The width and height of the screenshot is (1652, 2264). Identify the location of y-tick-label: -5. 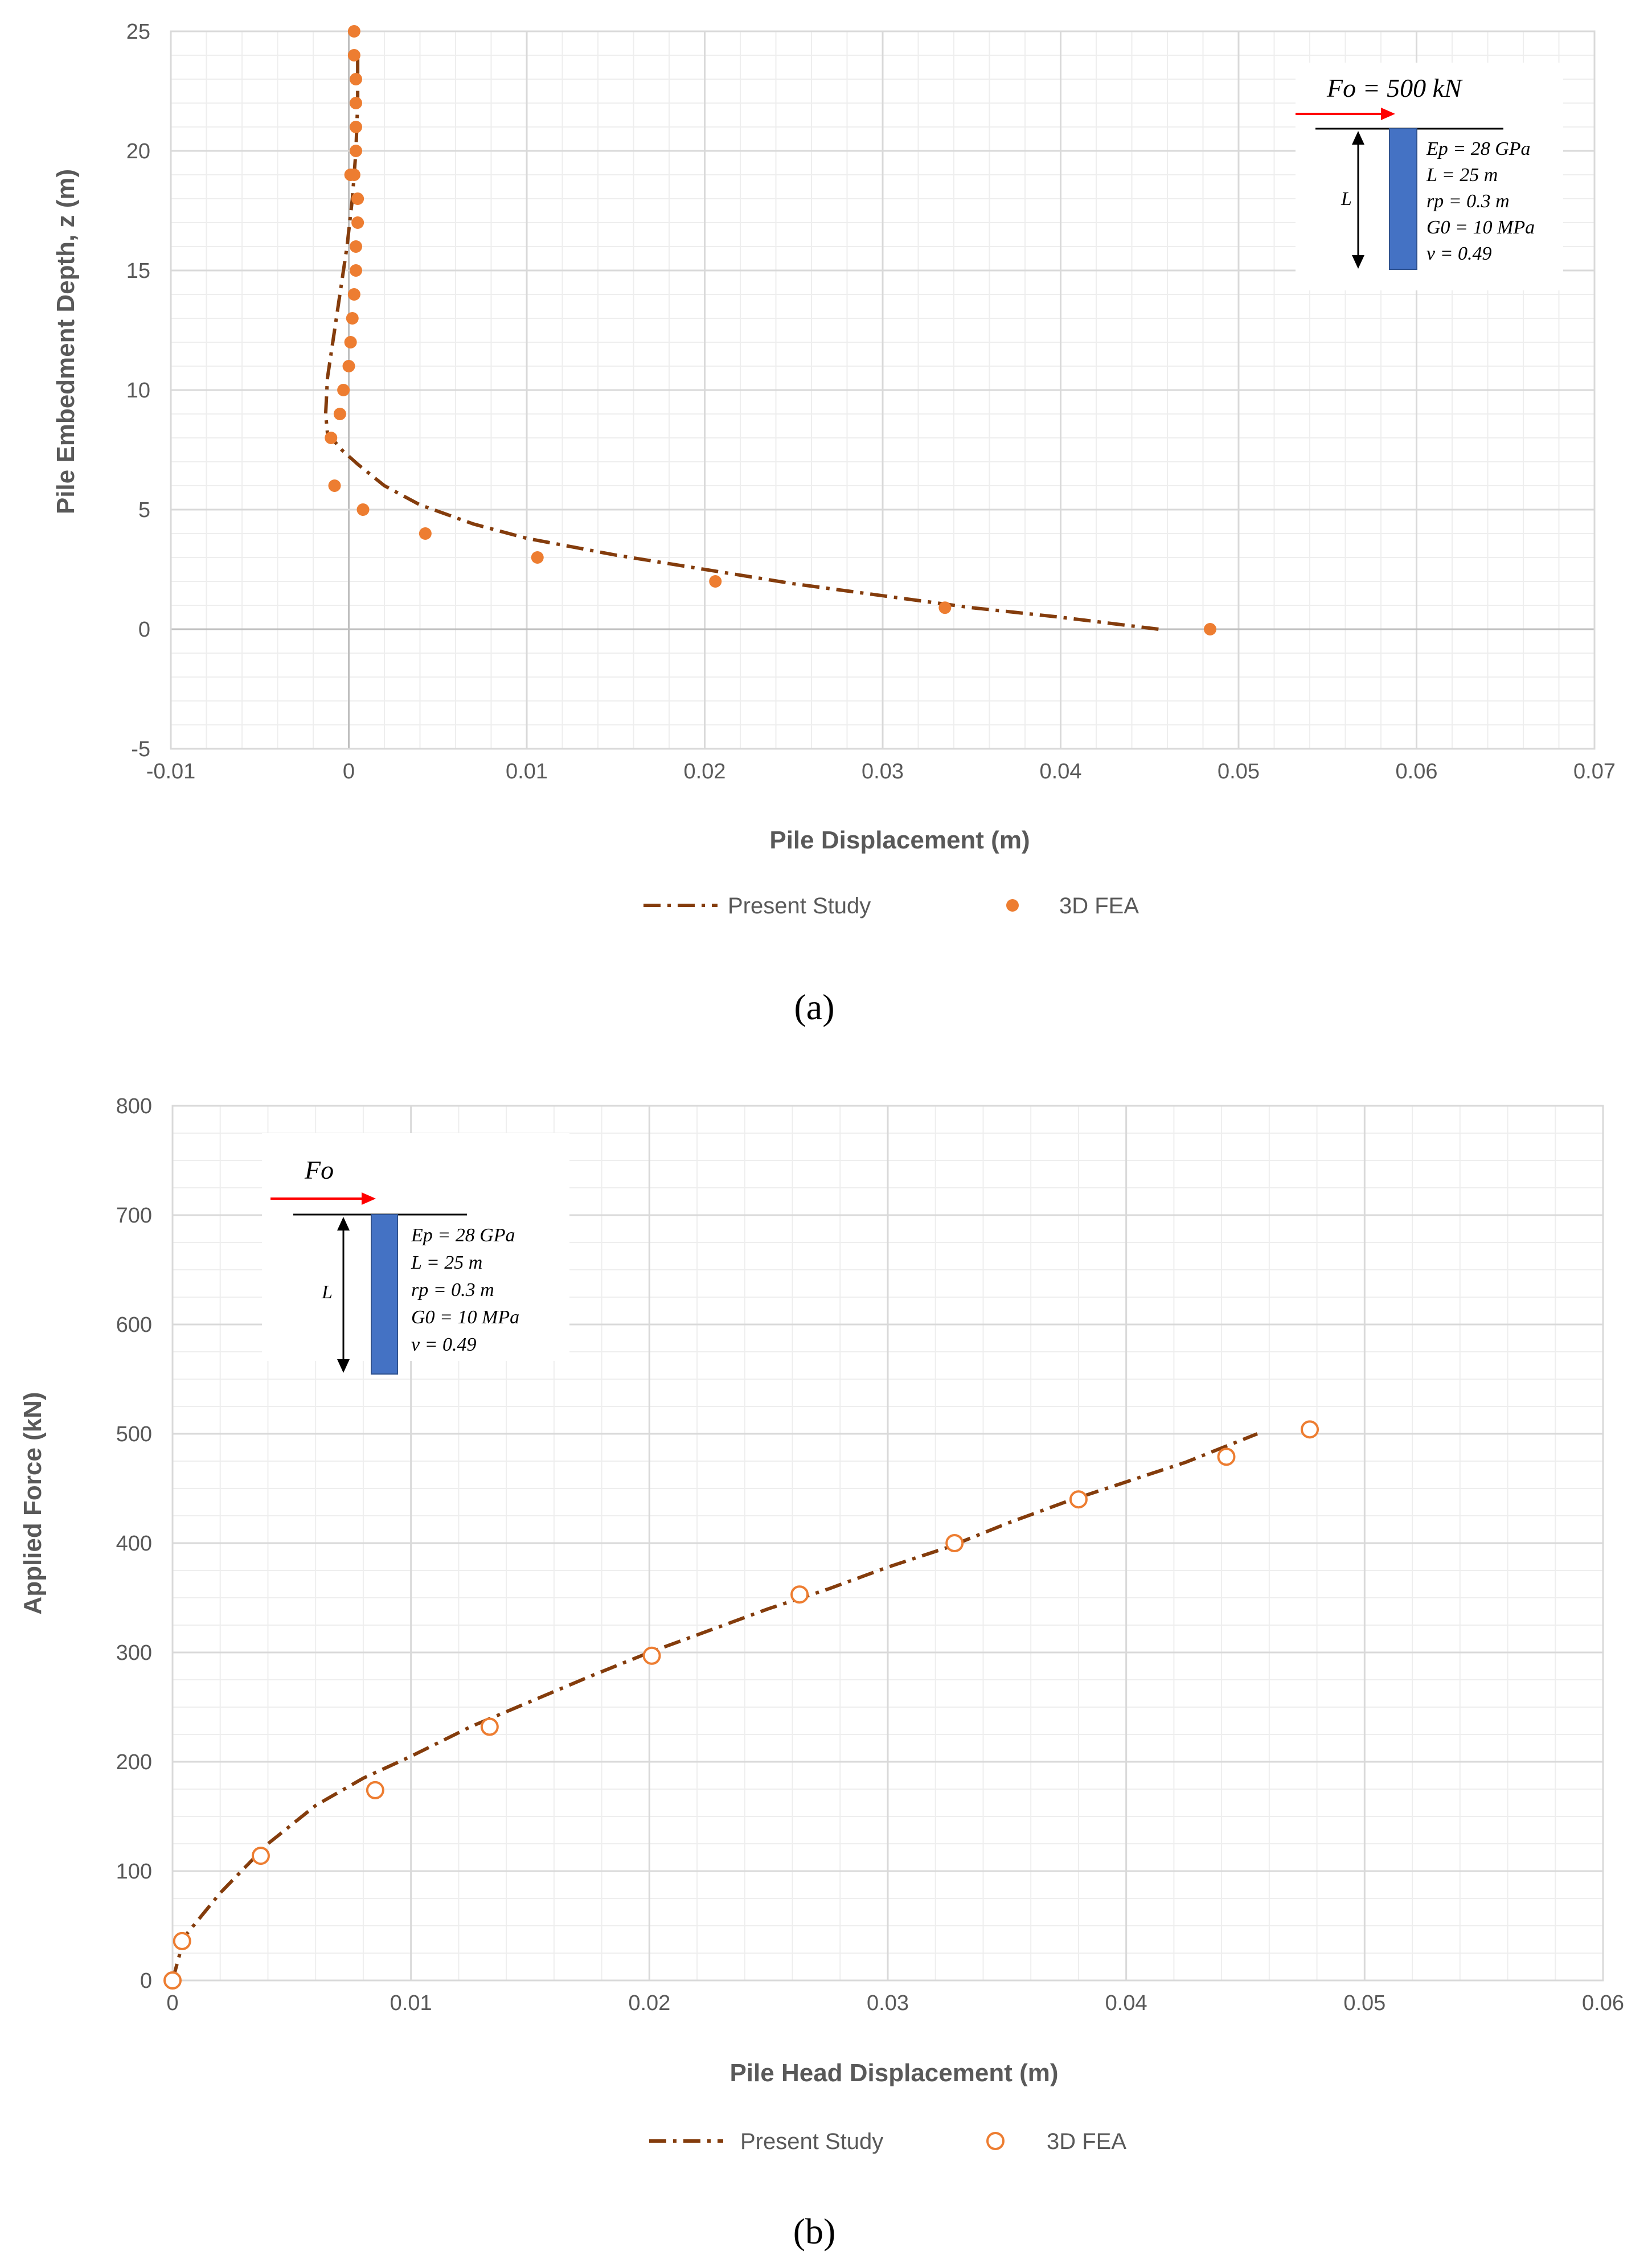
(140, 749).